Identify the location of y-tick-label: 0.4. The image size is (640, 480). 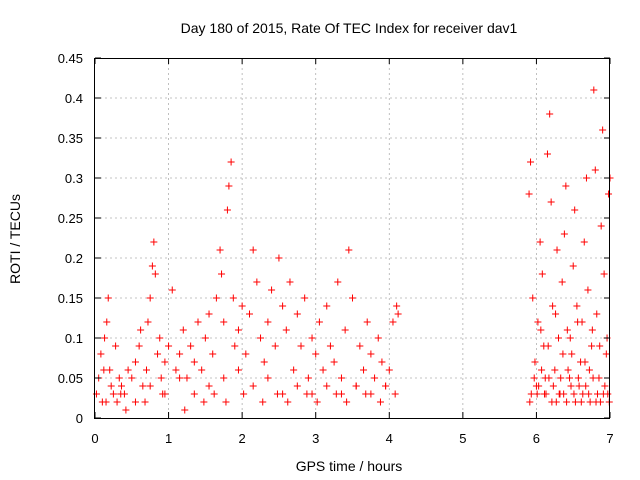
(74, 98).